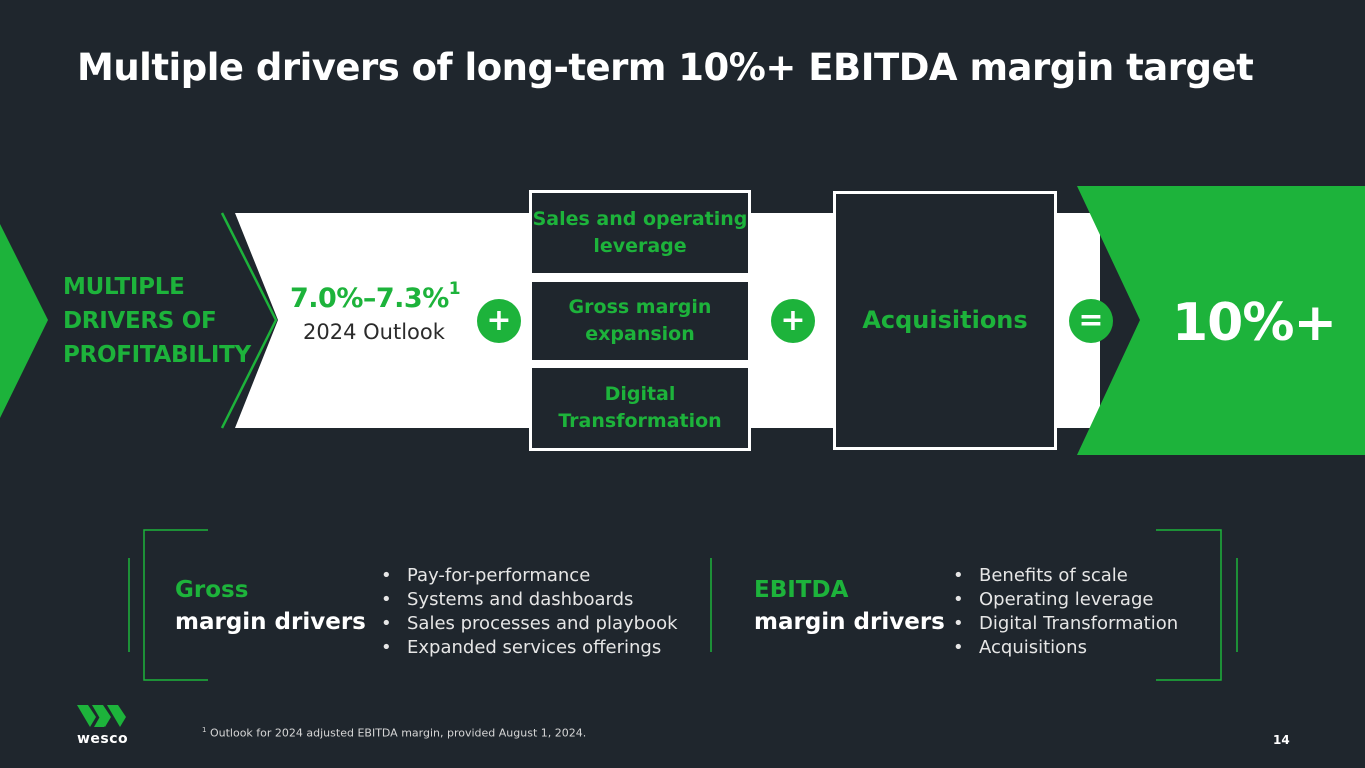  What do you see at coordinates (157, 321) in the screenshot?
I see `band-label: MULTIPLE DRIVERS OF PROFITABILITY` at bounding box center [157, 321].